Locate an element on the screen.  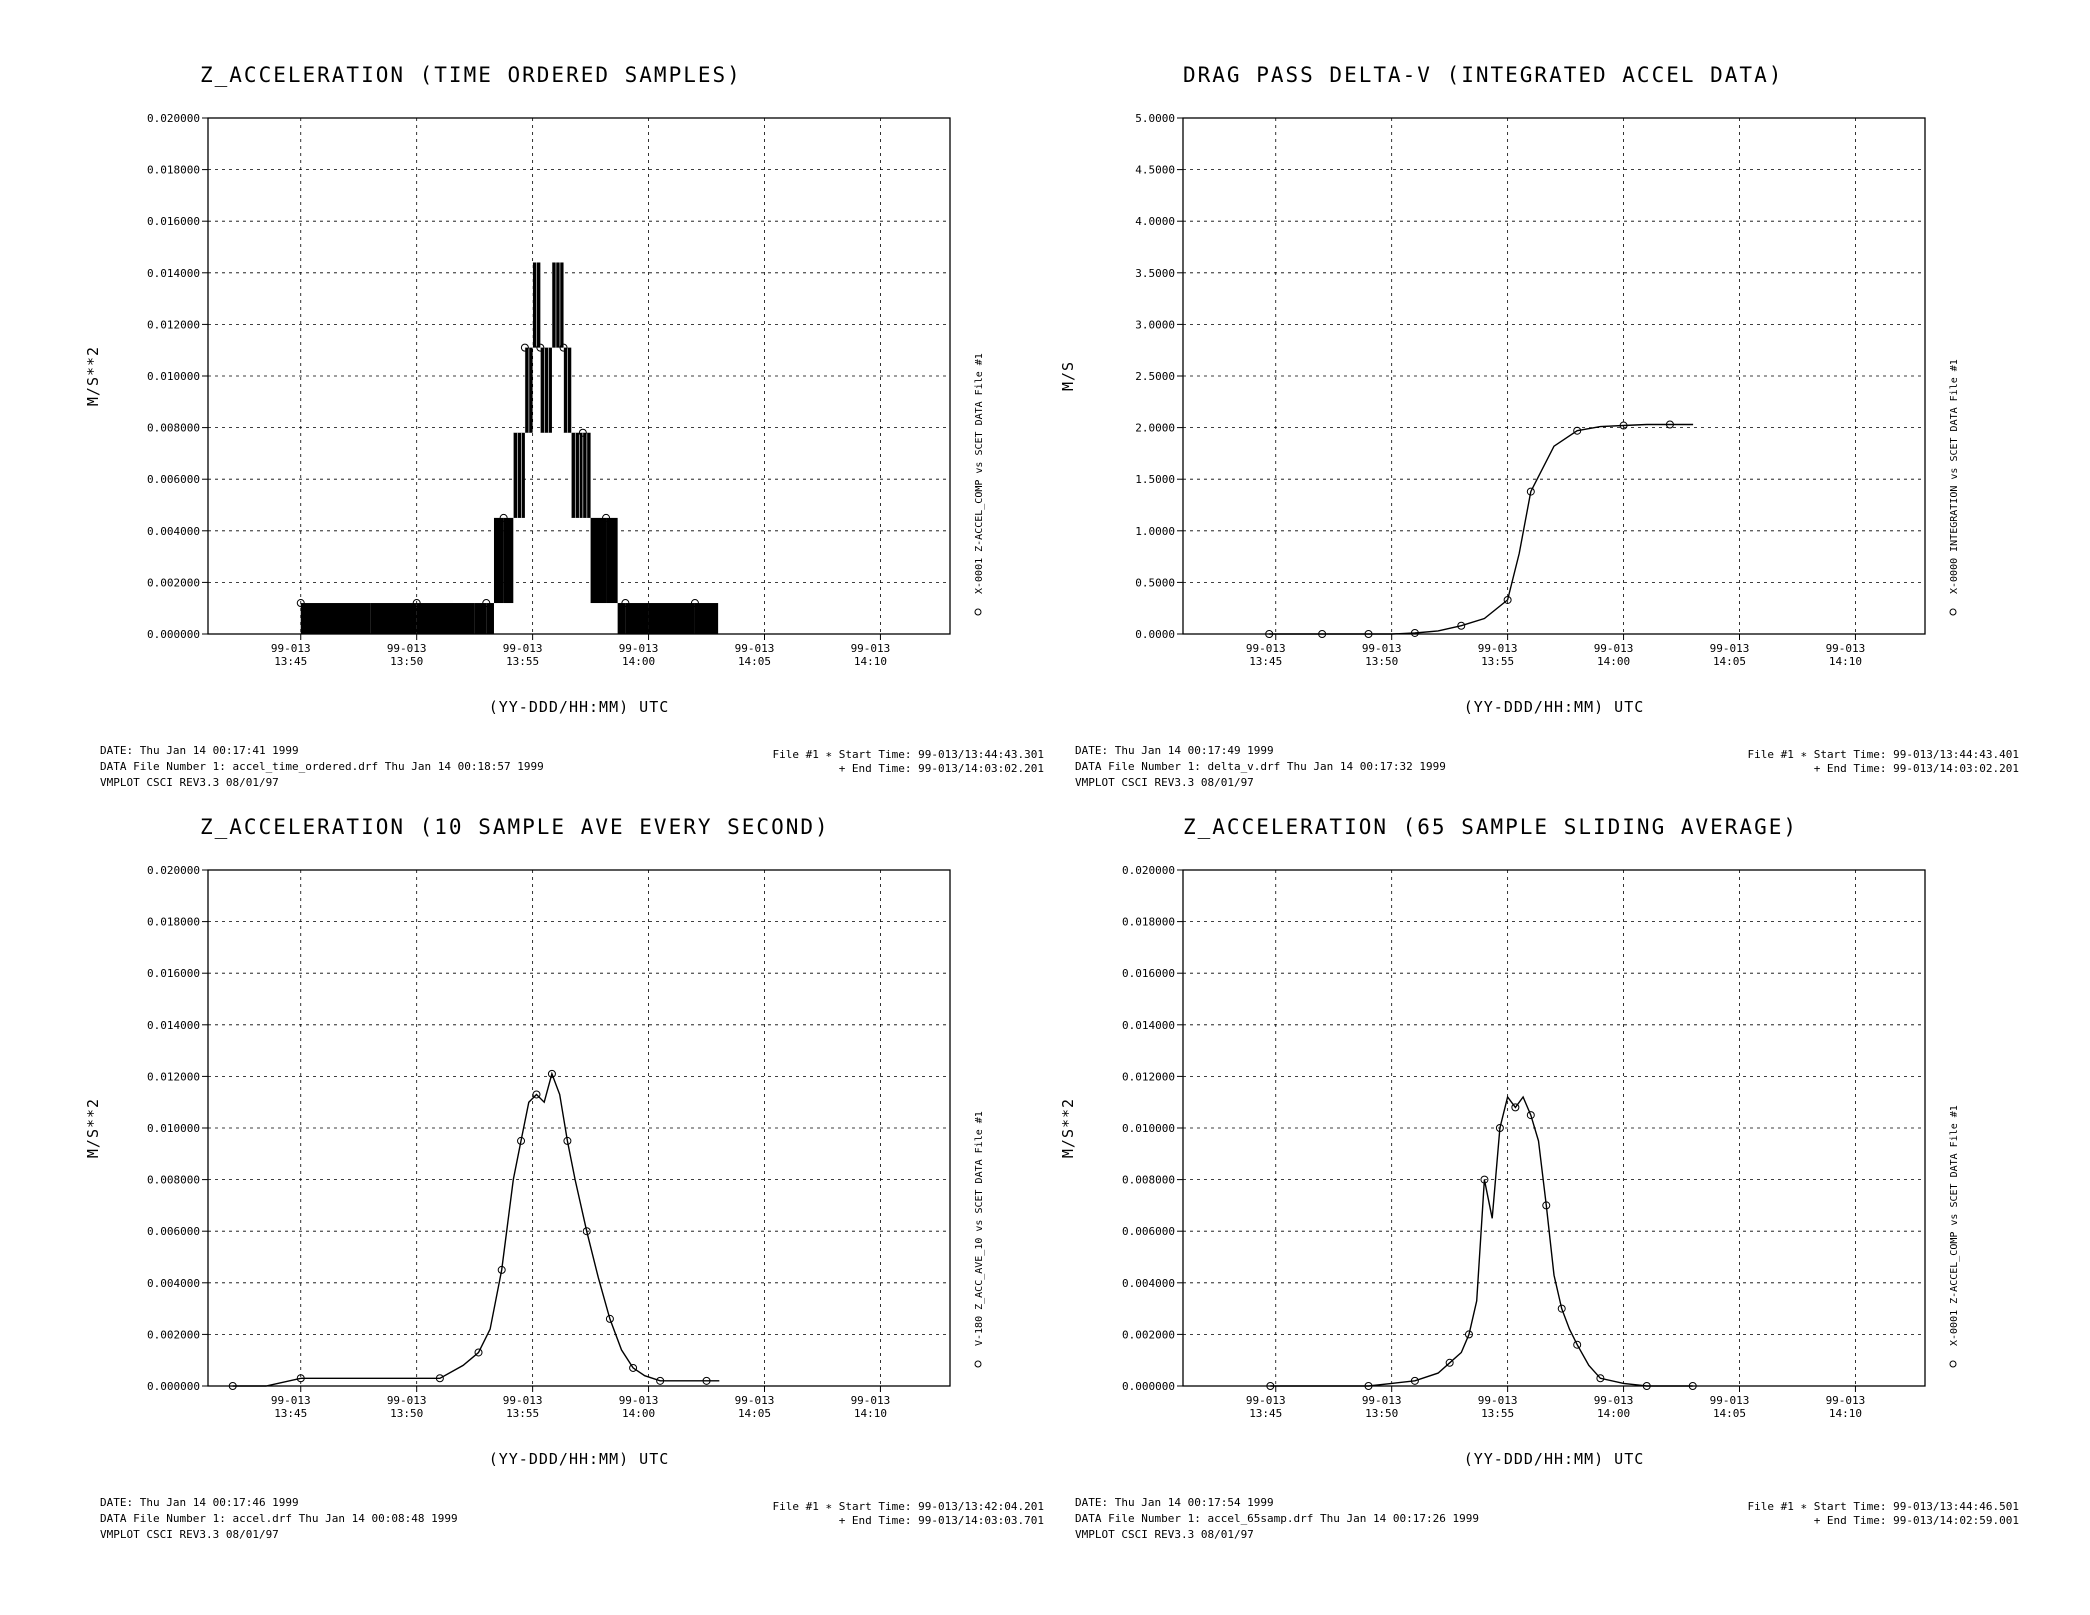
y-tick-label: 2.0000 is located at coordinates (1155, 428).